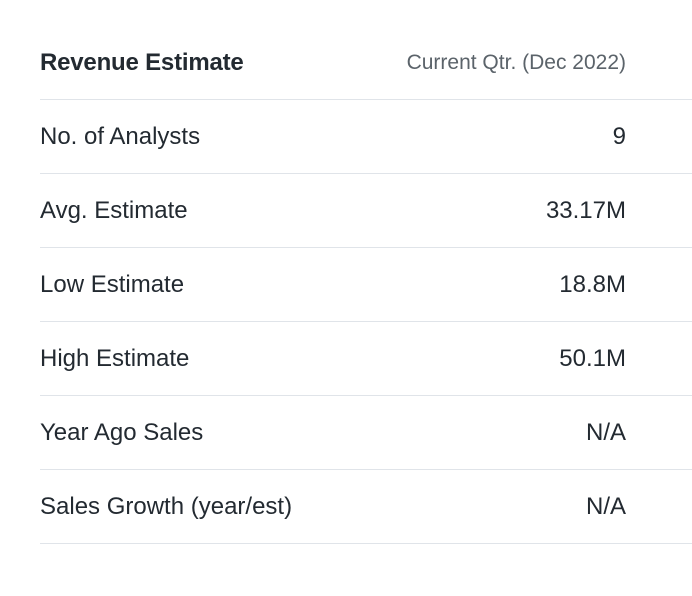  Describe the element at coordinates (592, 284) in the screenshot. I see `row-value: 18.8M` at that location.